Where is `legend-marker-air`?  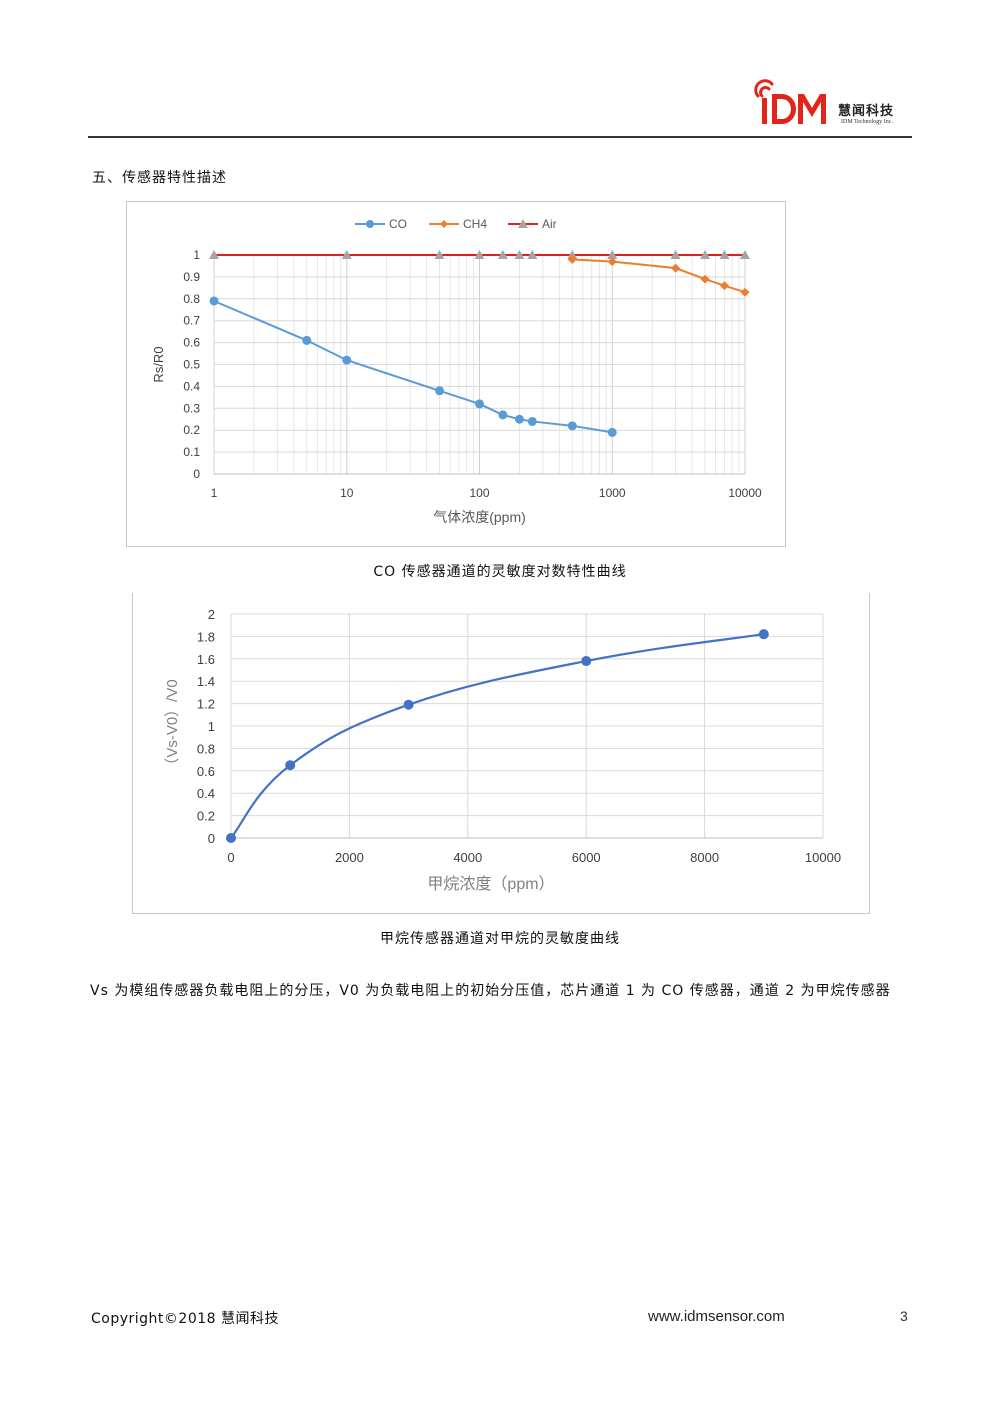 legend-marker-air is located at coordinates (523, 223).